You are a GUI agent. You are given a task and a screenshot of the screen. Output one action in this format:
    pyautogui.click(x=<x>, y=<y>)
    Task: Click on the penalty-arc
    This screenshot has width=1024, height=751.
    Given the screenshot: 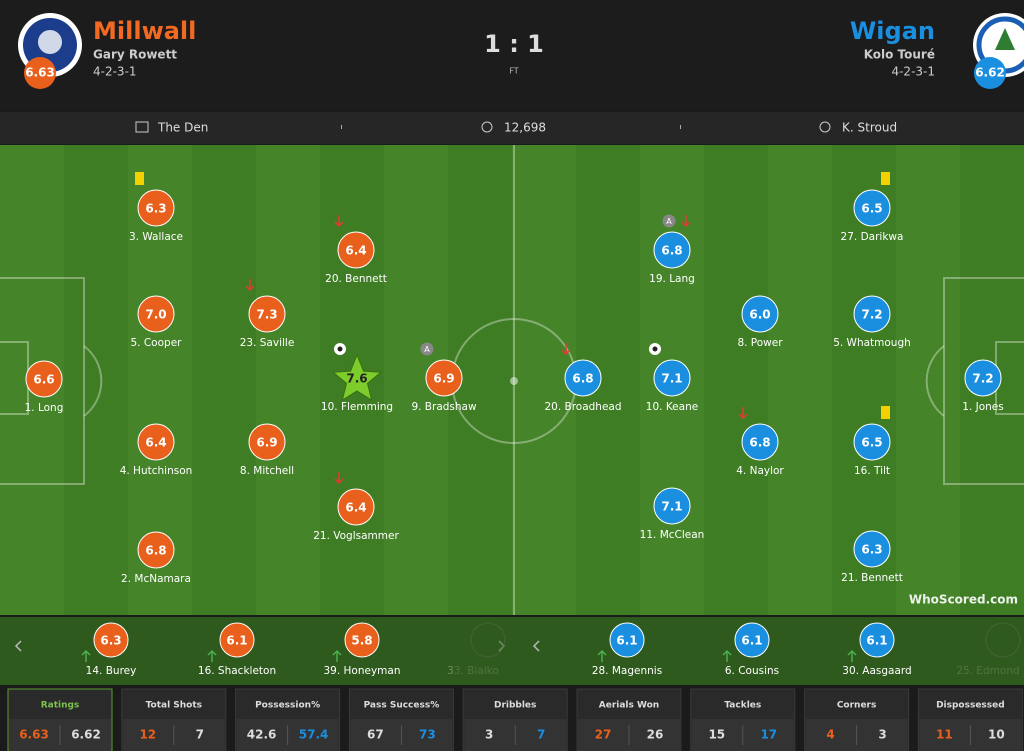 What is the action you would take?
    pyautogui.click(x=93, y=381)
    